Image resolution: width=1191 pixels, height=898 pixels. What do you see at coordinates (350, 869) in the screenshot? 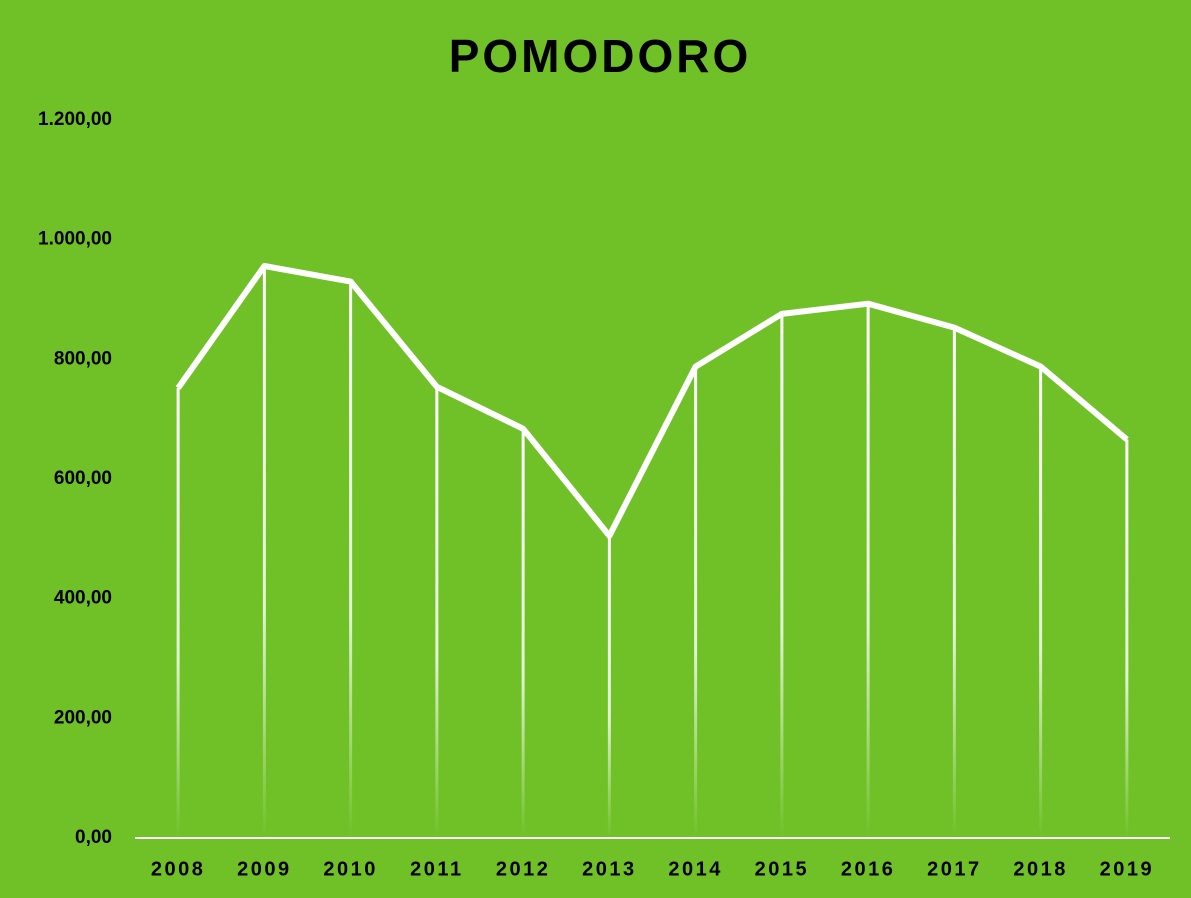
I see `x-tick-label: 2010` at bounding box center [350, 869].